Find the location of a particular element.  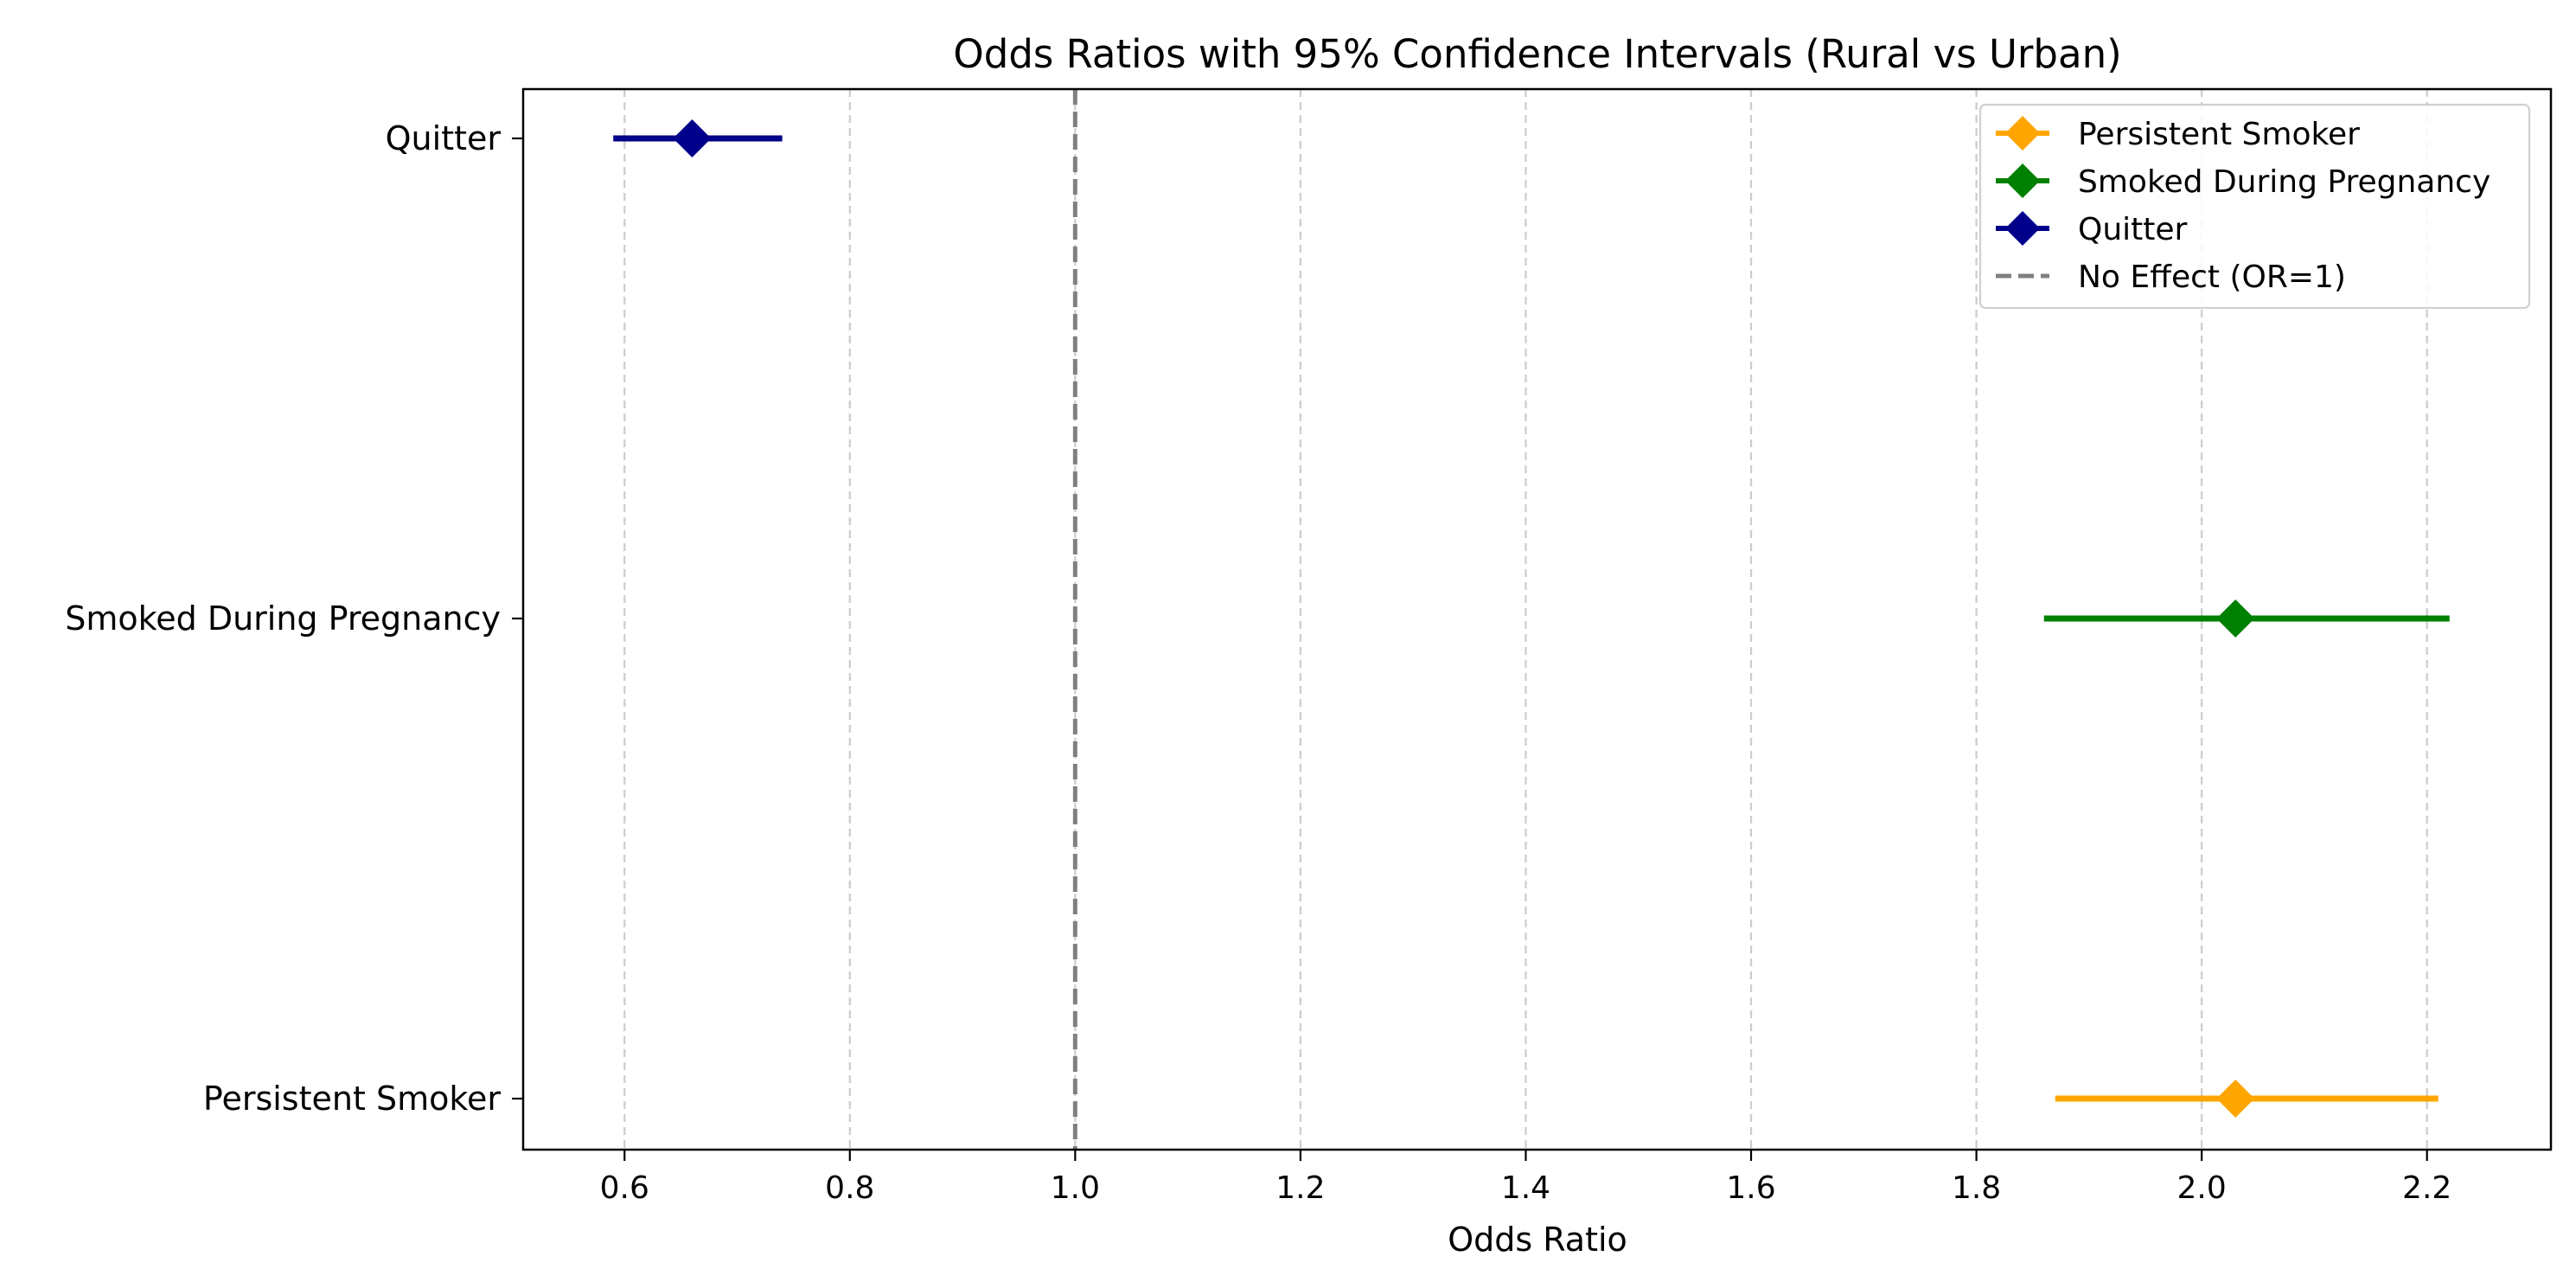

x-tick-label: 0.6 is located at coordinates (624, 1188).